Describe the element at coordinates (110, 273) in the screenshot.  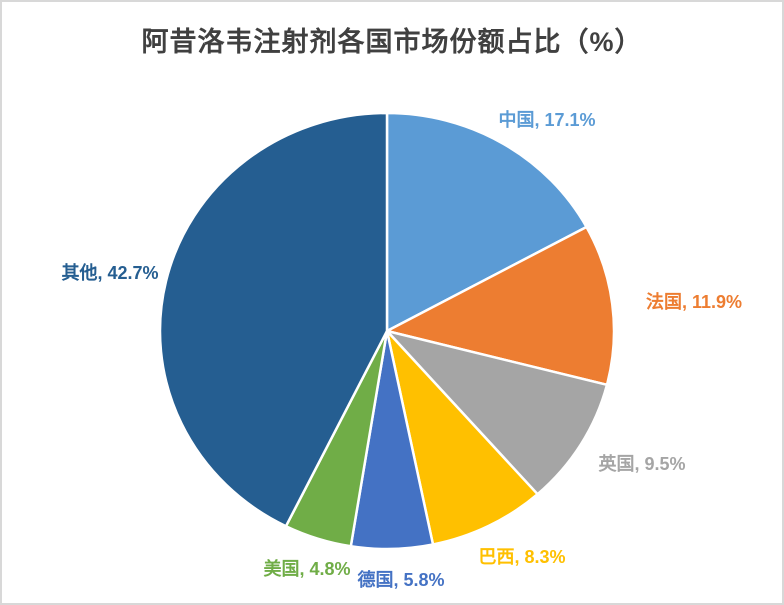
I see `pie-slice-label-6: 其他, 42.7%` at that location.